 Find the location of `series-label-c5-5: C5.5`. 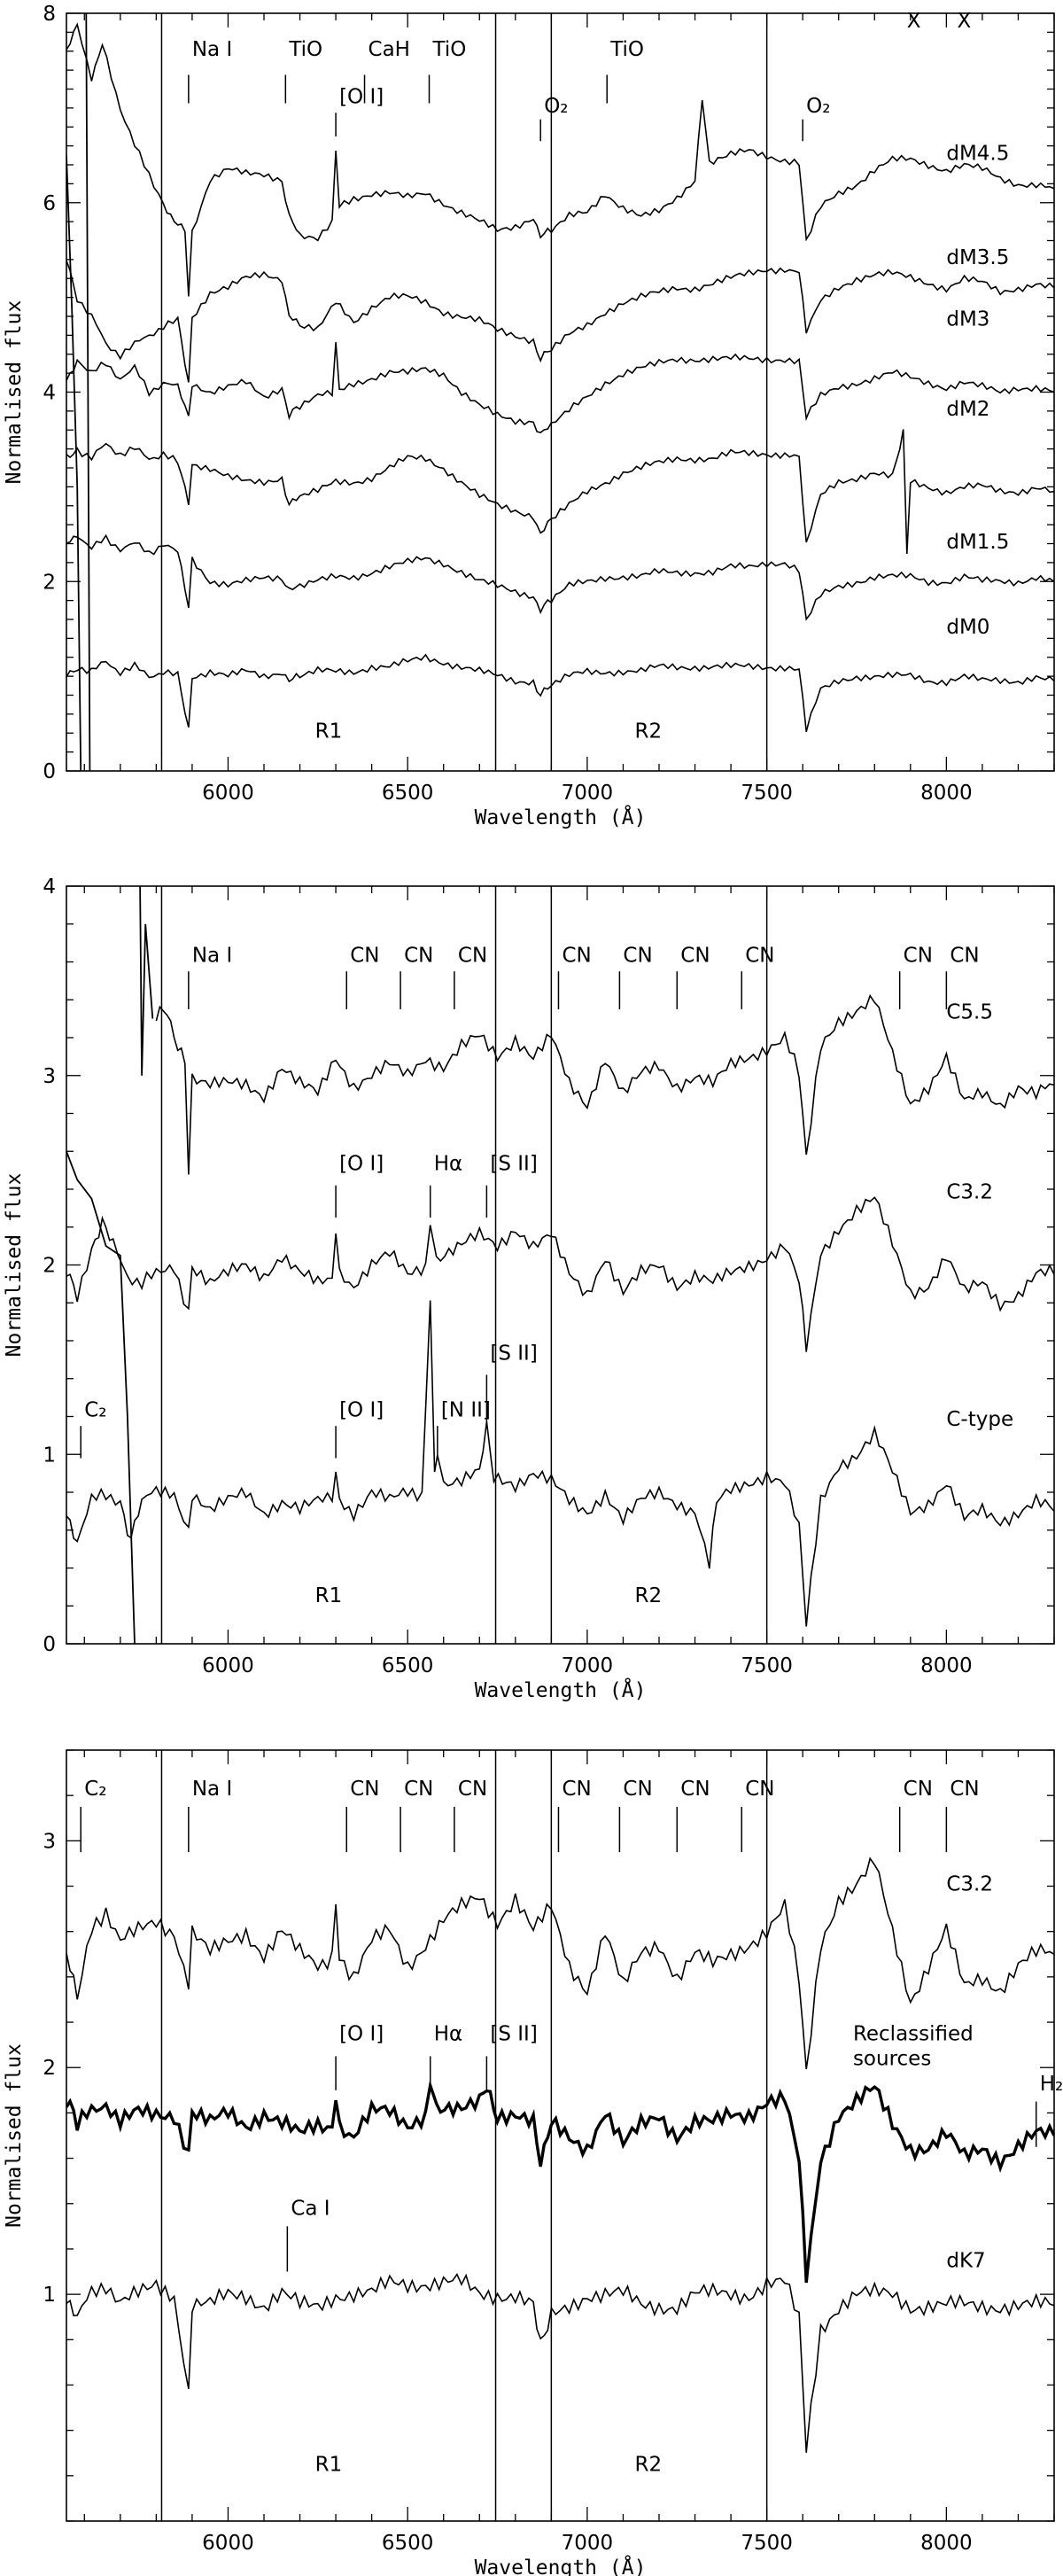

series-label-c5-5: C5.5 is located at coordinates (969, 1012).